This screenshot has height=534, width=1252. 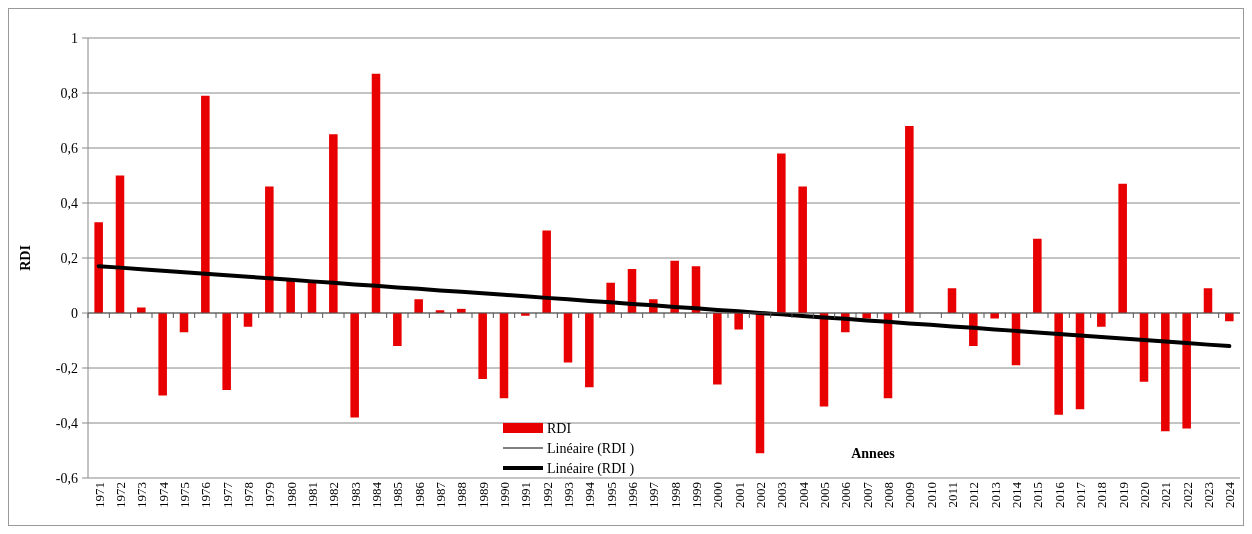 I want to click on y-tick-label: -0,6, so click(x=66, y=478).